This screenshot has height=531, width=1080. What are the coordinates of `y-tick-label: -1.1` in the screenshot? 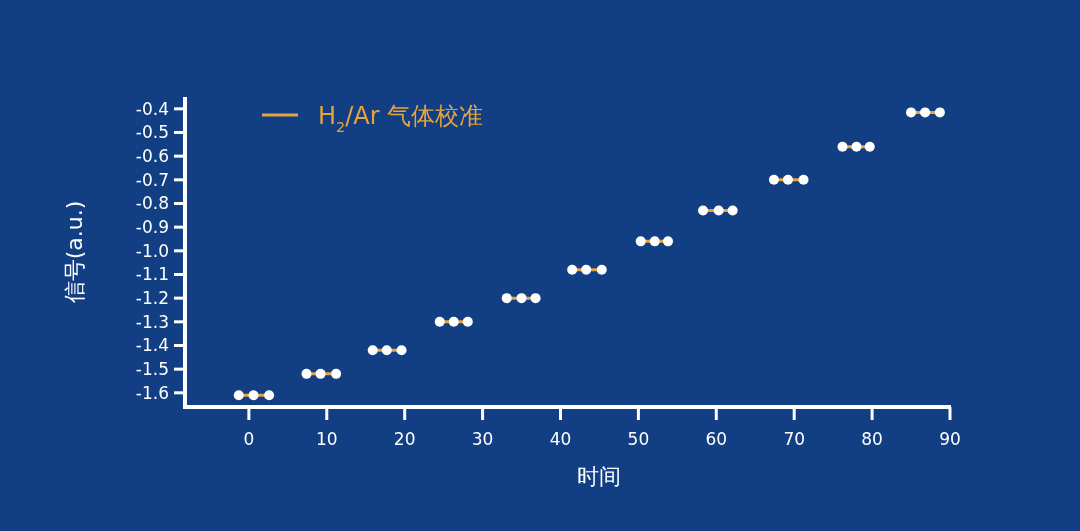 It's located at (152, 274).